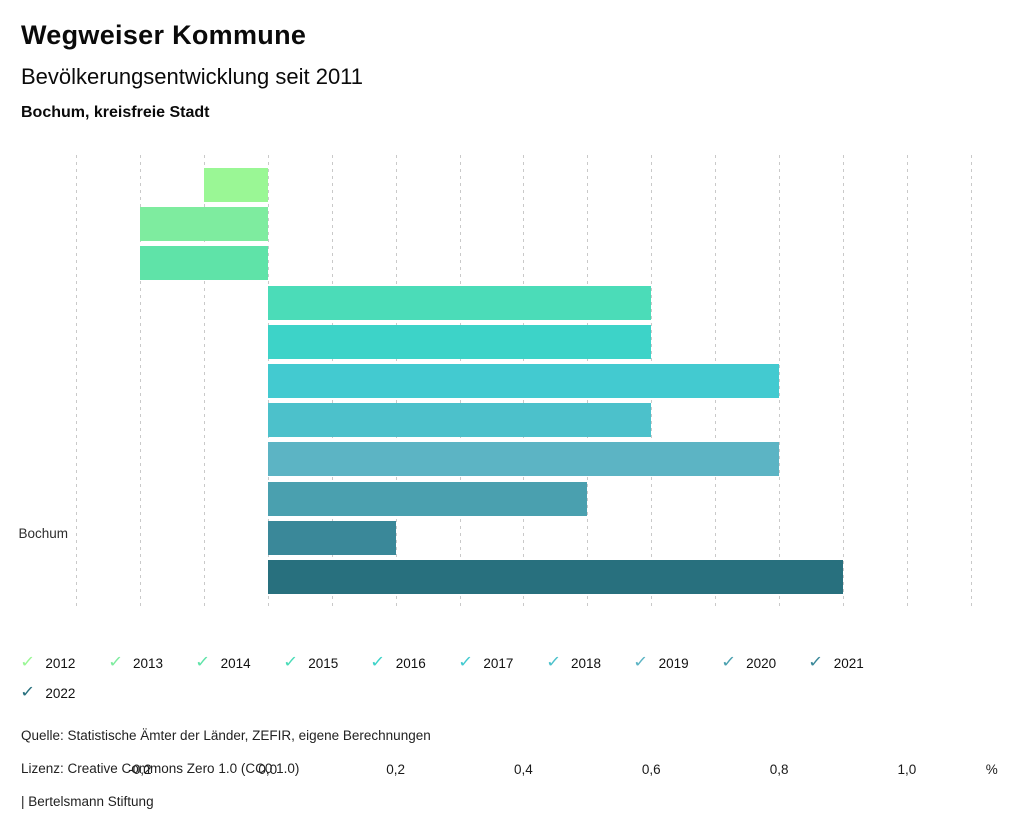 The width and height of the screenshot is (1024, 831). I want to click on bar-2014, so click(203, 263).